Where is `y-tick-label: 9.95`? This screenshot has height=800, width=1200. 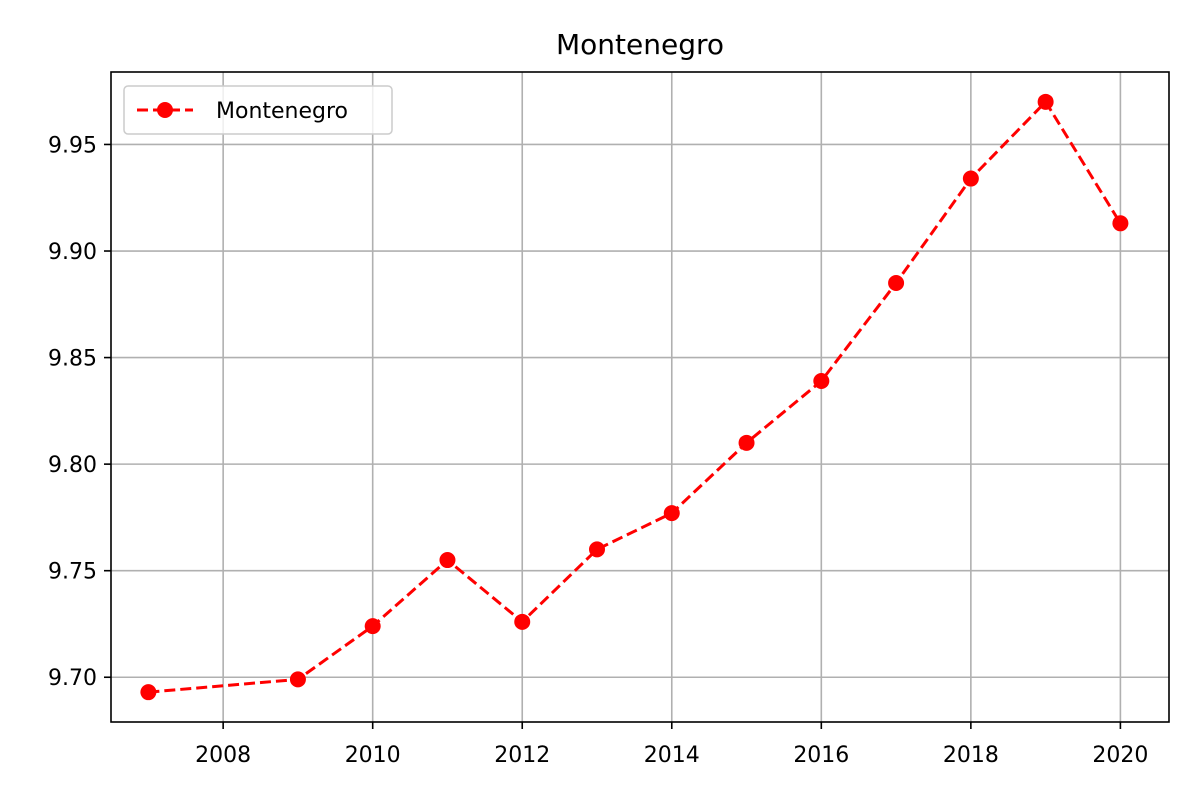
y-tick-label: 9.95 is located at coordinates (72, 145).